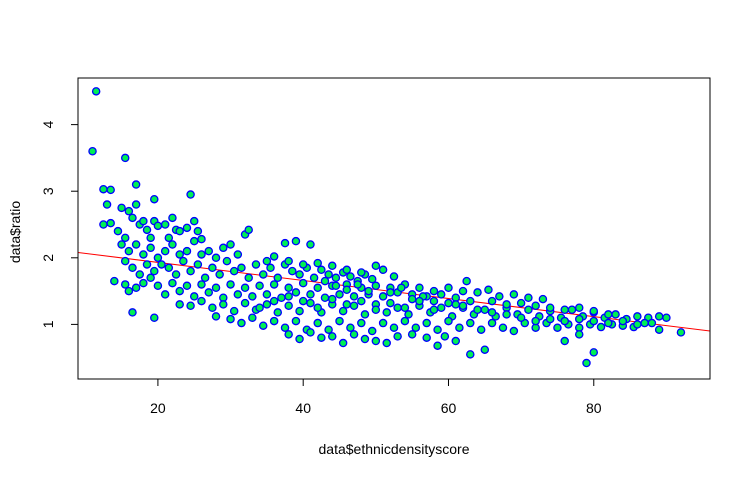 The image size is (750, 477). Describe the element at coordinates (594, 408) in the screenshot. I see `x-tick-label: 80` at that location.